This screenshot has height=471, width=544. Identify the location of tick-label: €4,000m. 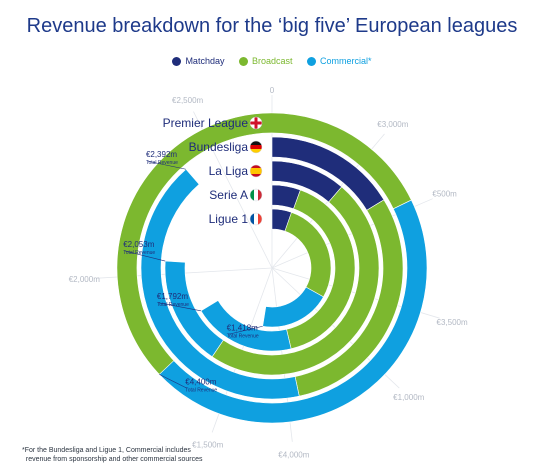
(293, 455).